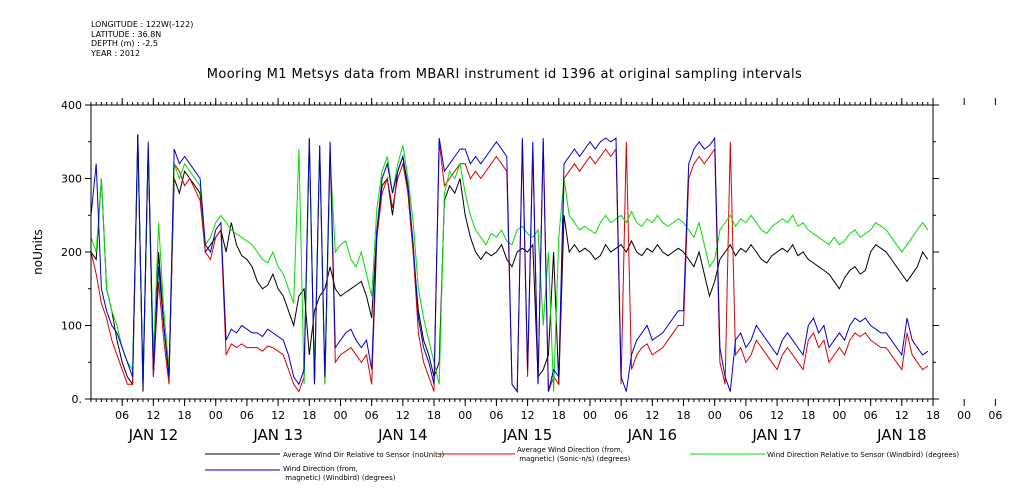 The width and height of the screenshot is (1009, 504). What do you see at coordinates (652, 435) in the screenshot?
I see `x-day-label: JAN 16` at bounding box center [652, 435].